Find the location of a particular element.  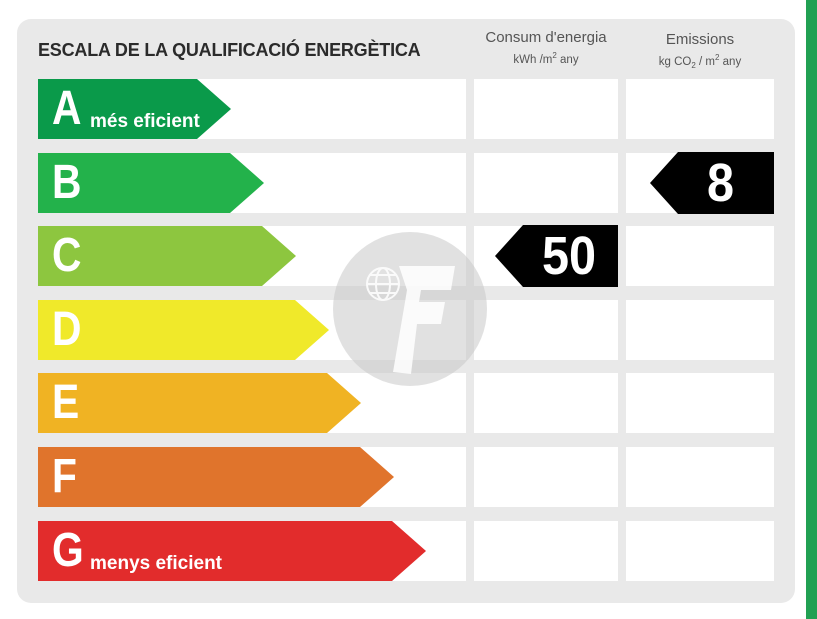

rating-arrow-f: F is located at coordinates (216, 477).